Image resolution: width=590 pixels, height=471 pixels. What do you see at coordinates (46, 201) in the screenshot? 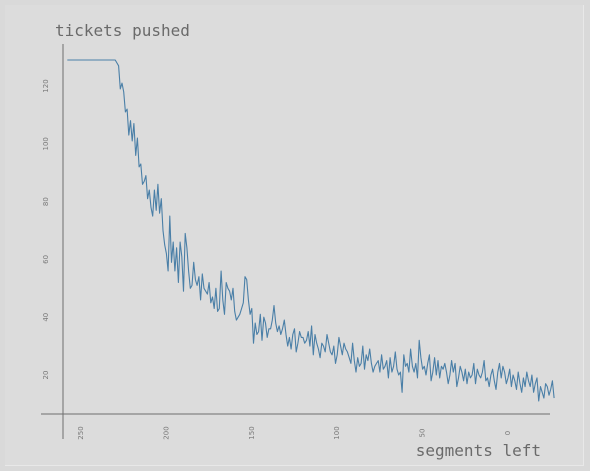
I see `y-tick-label: 80` at bounding box center [46, 201].